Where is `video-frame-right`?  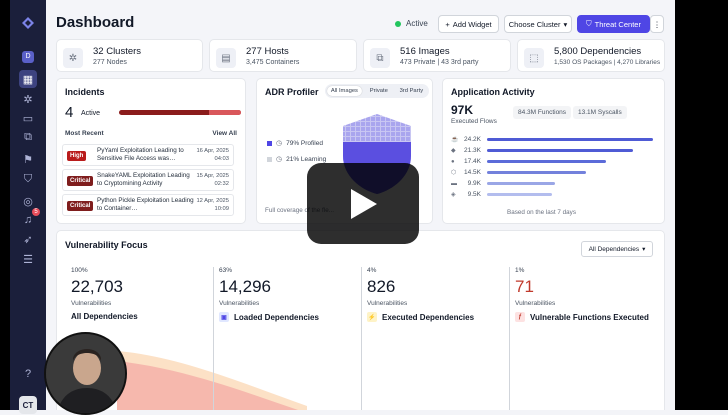
video-frame-right is located at coordinates (701, 205).